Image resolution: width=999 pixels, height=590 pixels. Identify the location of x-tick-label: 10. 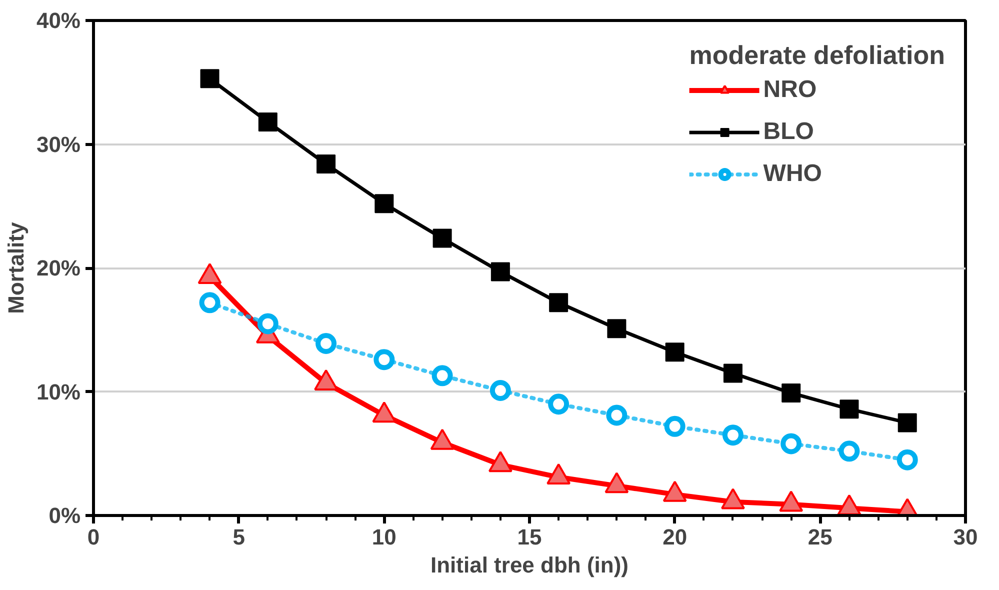
(384, 537).